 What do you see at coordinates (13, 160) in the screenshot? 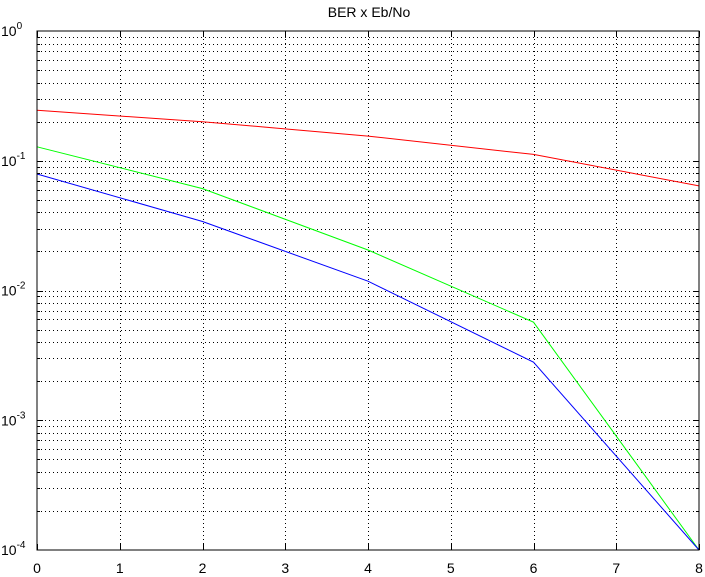
I see `y-tick-label: 10⁻¹` at bounding box center [13, 160].